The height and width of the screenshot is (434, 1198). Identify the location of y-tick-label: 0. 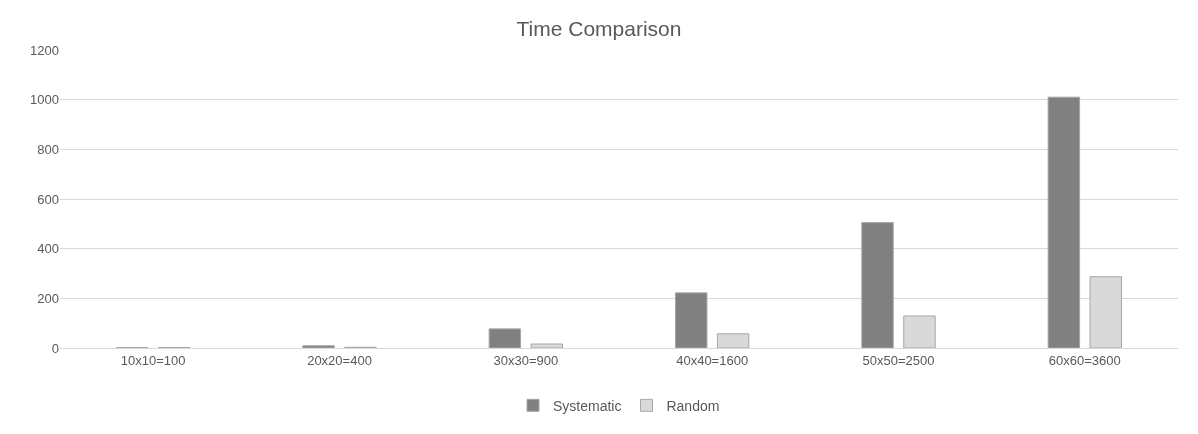
(55, 348).